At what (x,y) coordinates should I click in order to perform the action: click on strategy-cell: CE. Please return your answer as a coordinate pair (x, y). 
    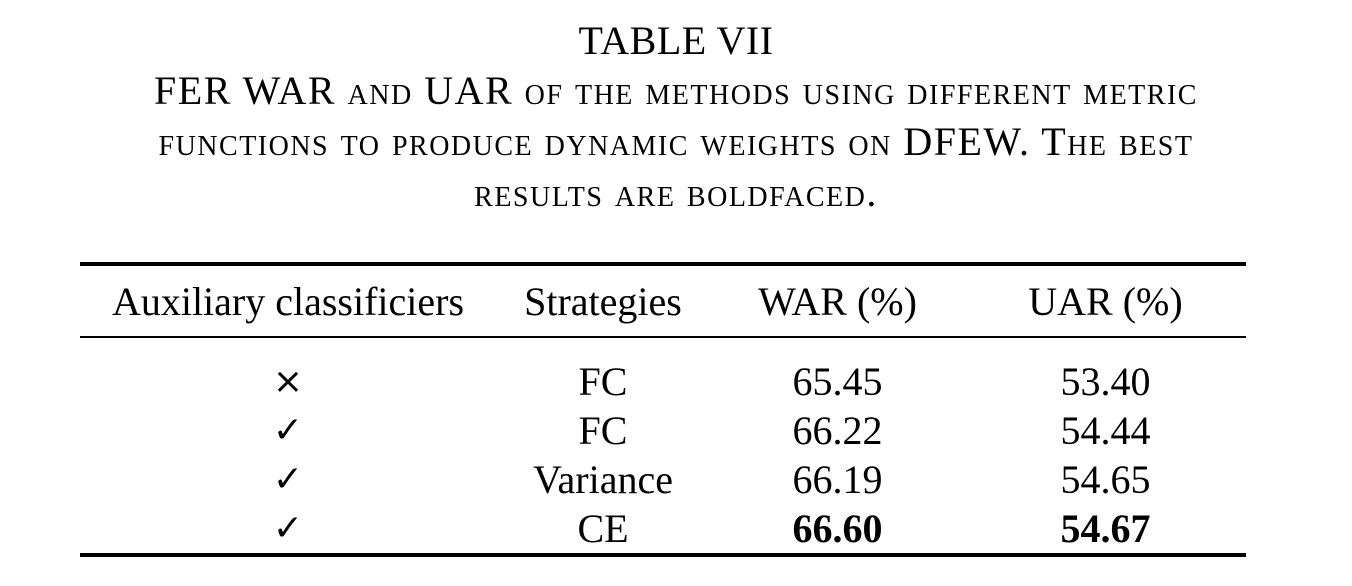
    Looking at the image, I should click on (603, 528).